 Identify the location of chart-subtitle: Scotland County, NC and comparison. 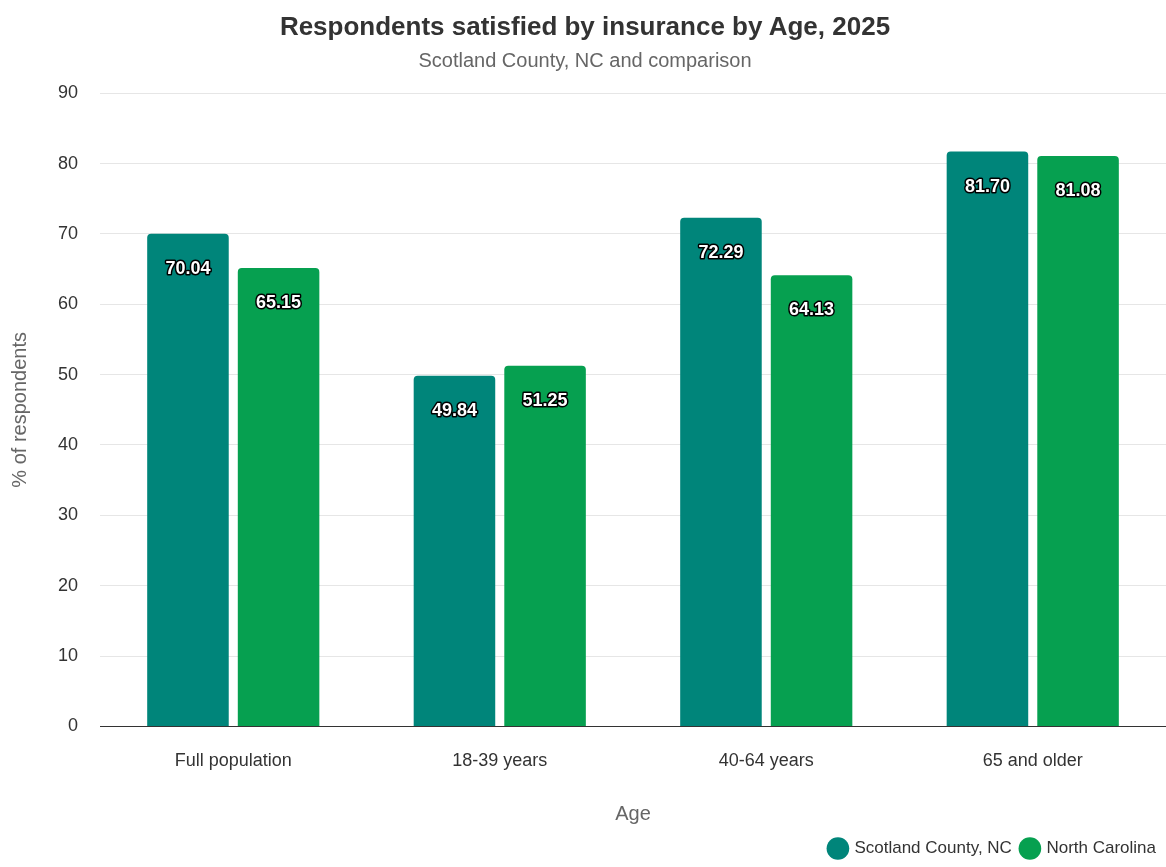
(585, 59).